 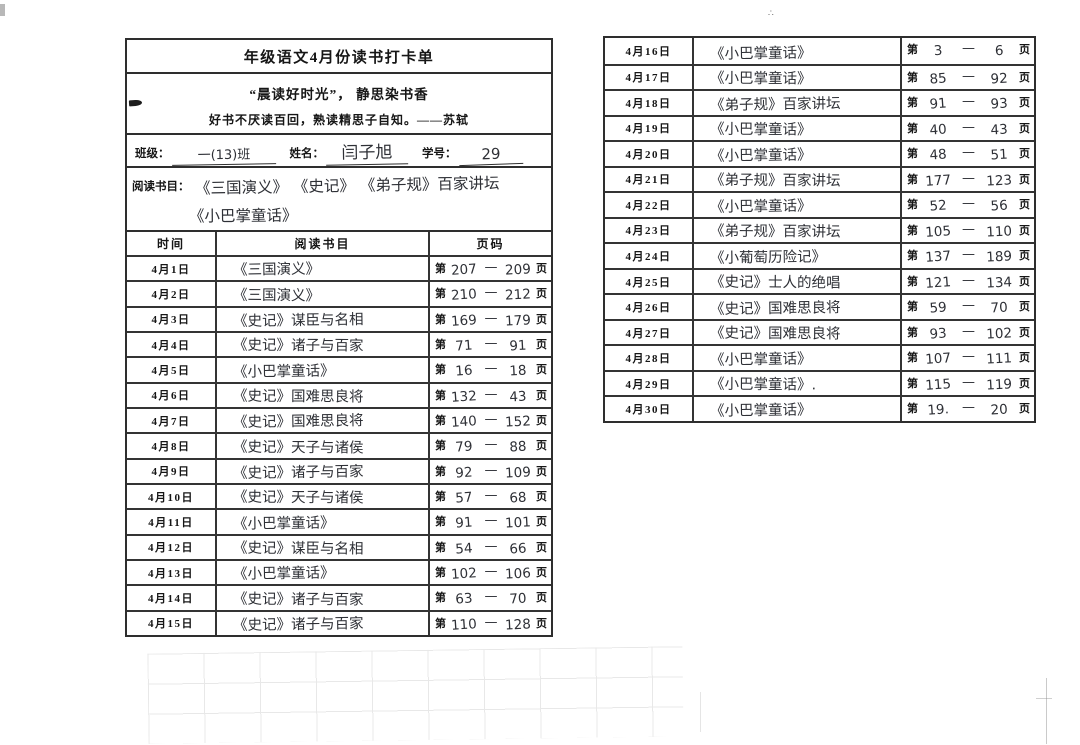 I want to click on table-row: 4月10日 《史记》天子与诸侯 第 57 — 68 页, so click(x=339, y=496).